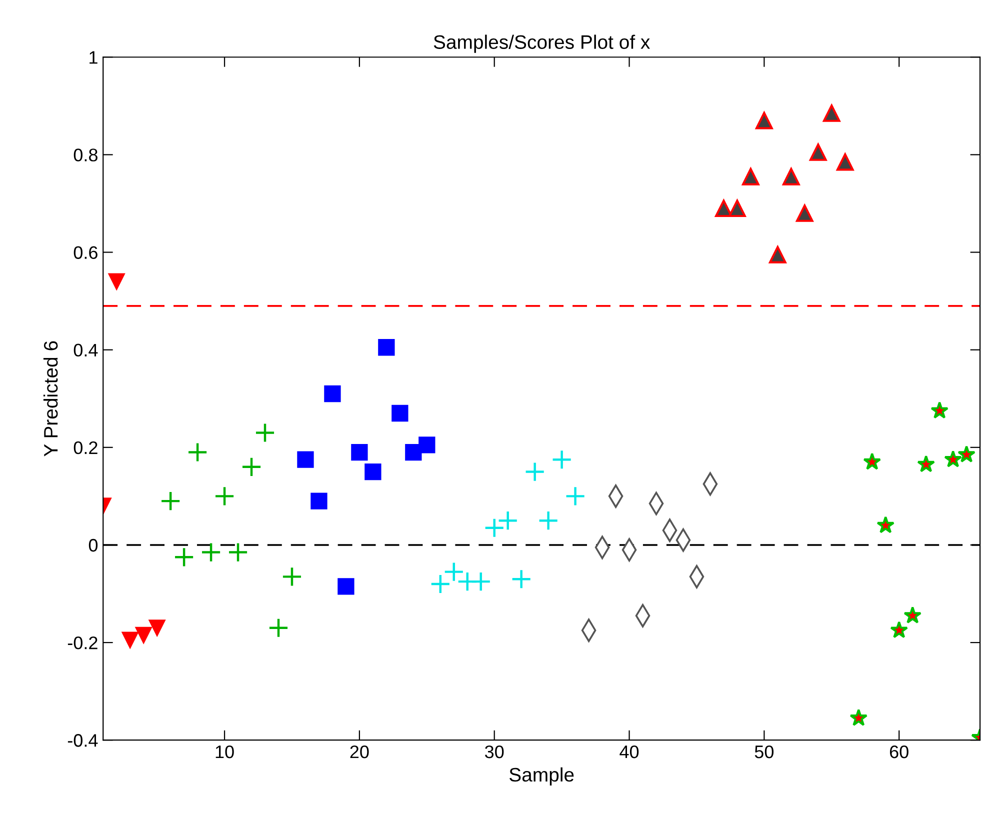  Describe the element at coordinates (83, 643) in the screenshot. I see `y-tick-label: -0.2` at that location.